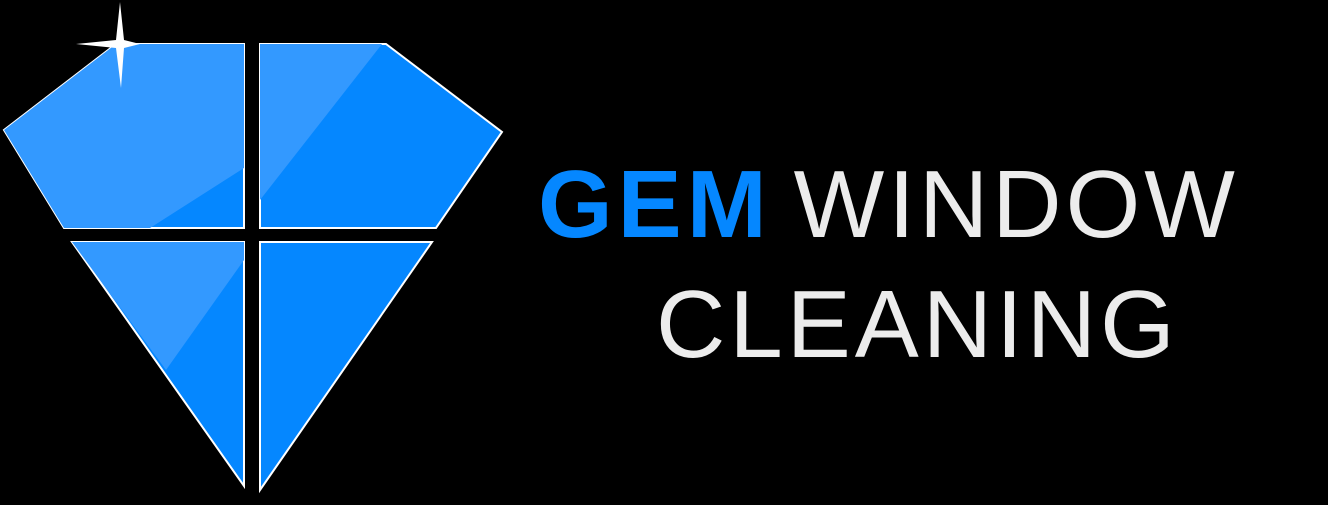 This screenshot has height=505, width=1328. Describe the element at coordinates (1016, 204) in the screenshot. I see `service-word: WINDOW` at that location.